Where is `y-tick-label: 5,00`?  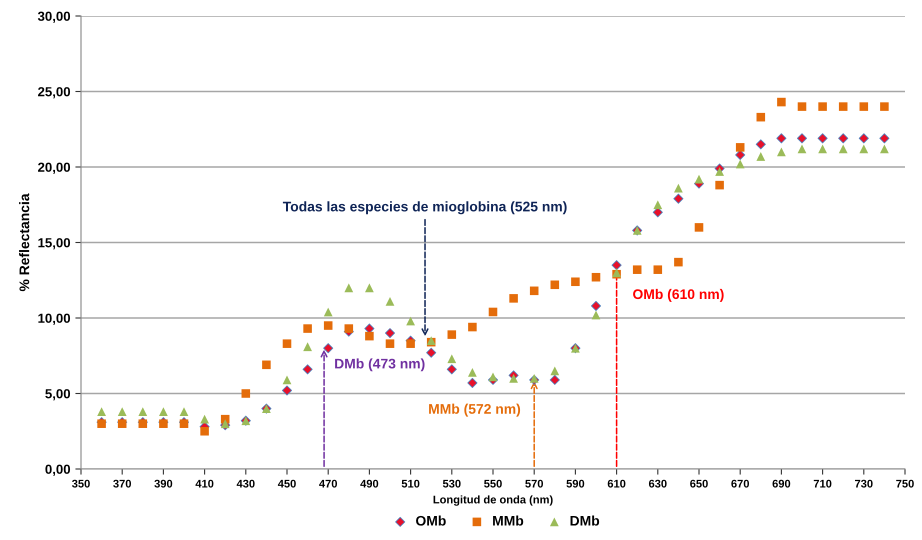
y-tick-label: 5,00 is located at coordinates (57, 394).